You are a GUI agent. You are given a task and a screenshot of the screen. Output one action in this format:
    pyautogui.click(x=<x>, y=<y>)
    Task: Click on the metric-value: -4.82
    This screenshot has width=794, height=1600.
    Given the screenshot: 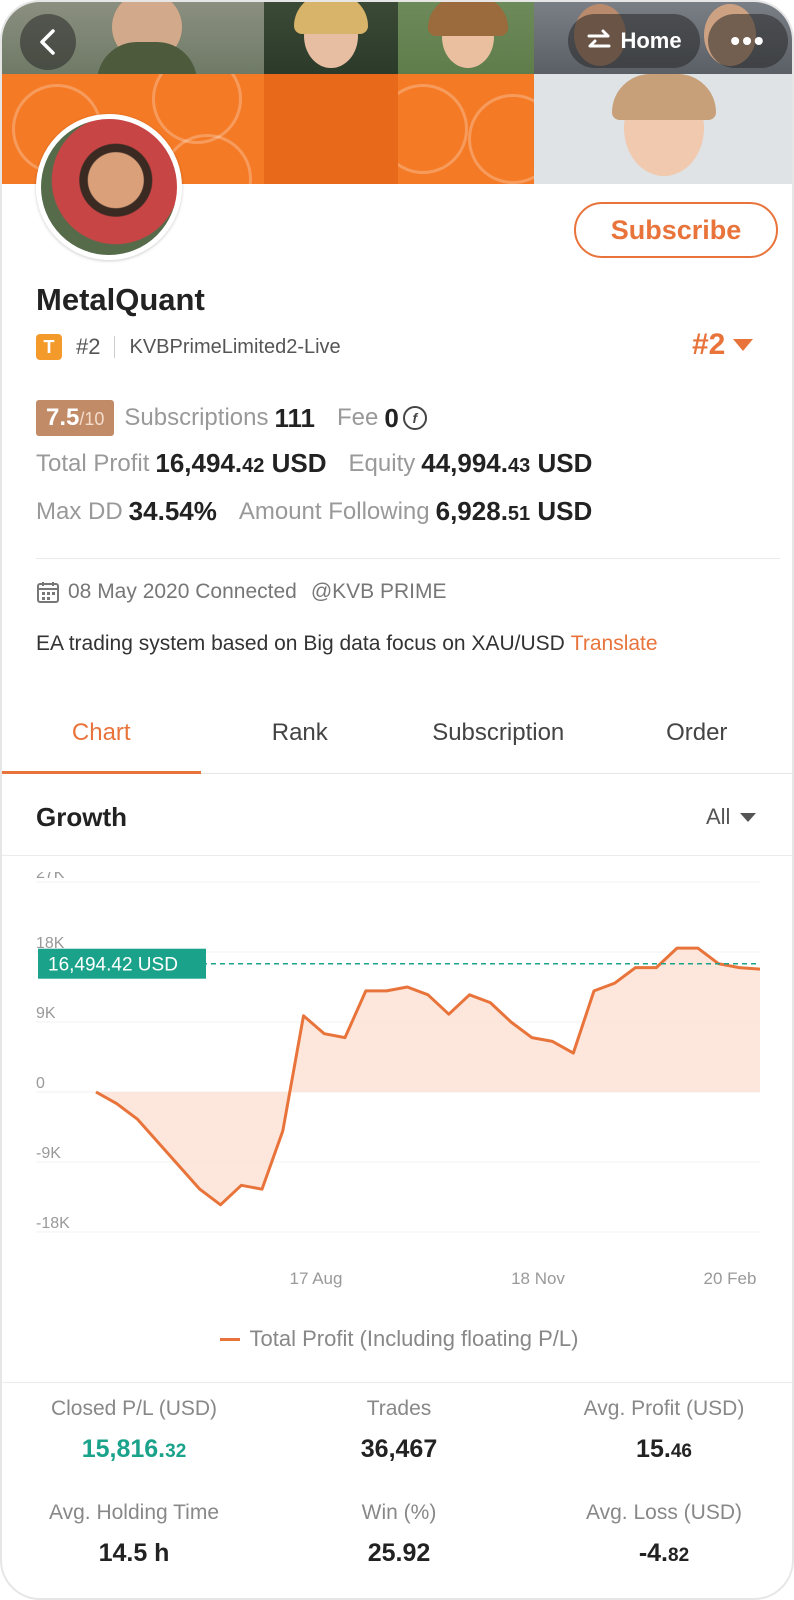 What is the action you would take?
    pyautogui.click(x=664, y=1553)
    